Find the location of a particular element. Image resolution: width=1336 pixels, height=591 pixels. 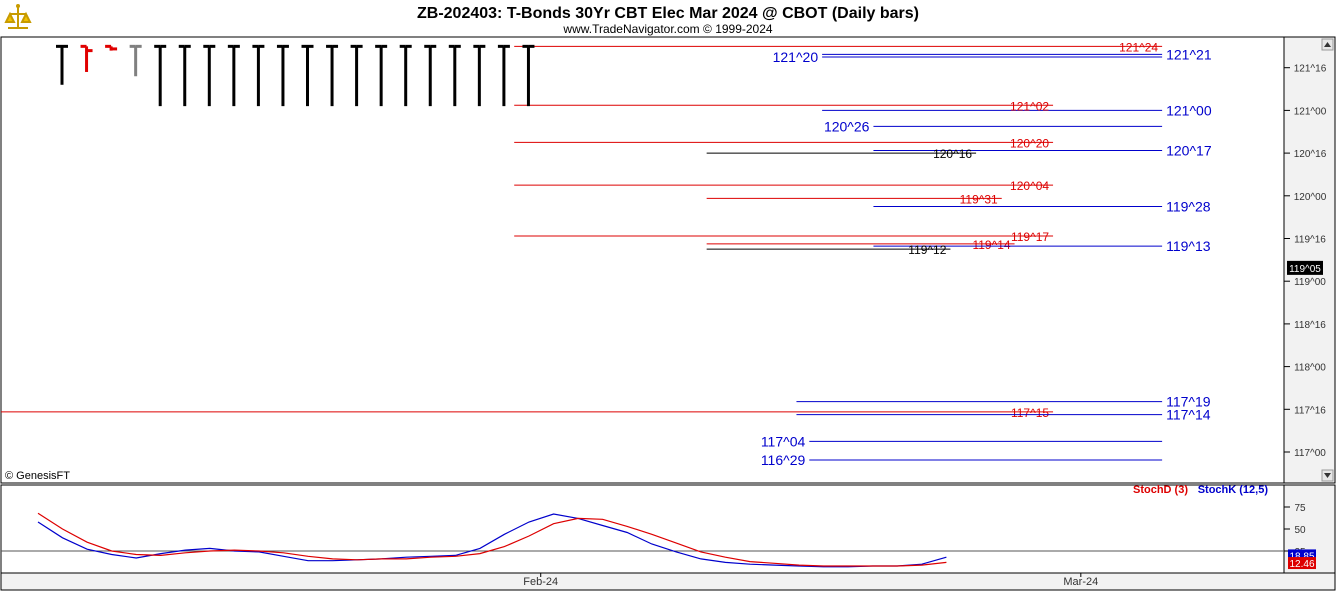

level-label: 117^19 is located at coordinates (1188, 402).